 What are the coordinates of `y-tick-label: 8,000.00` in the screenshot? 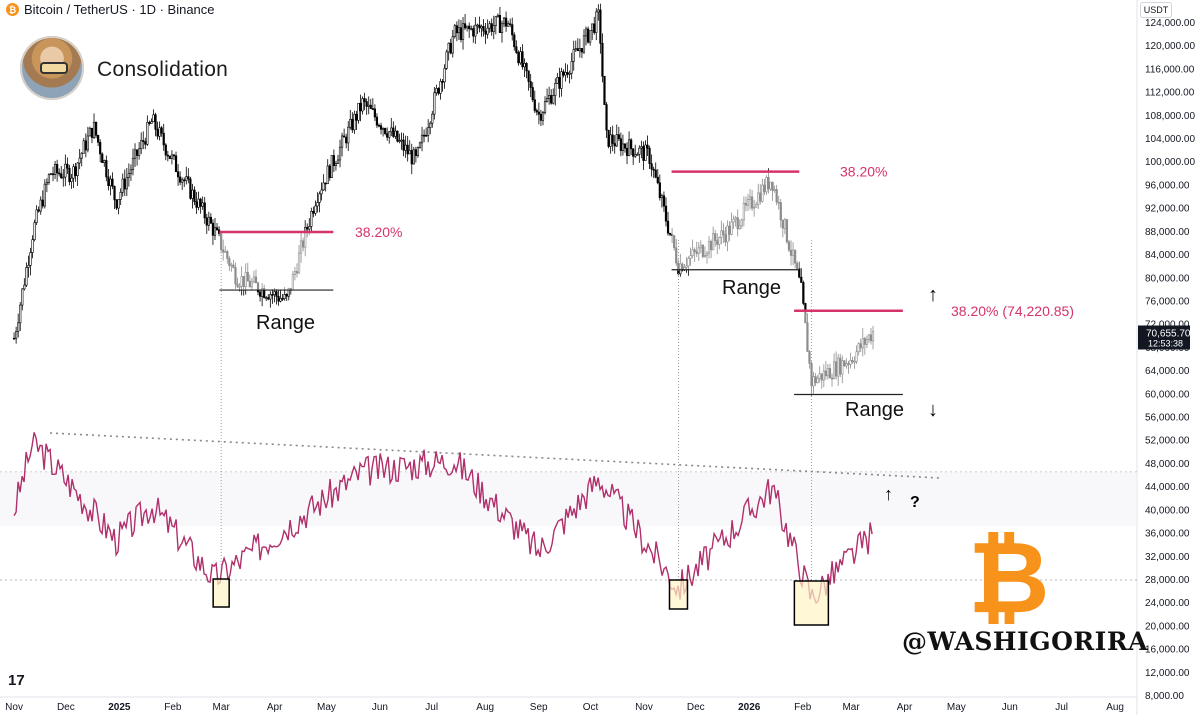 It's located at (1164, 696).